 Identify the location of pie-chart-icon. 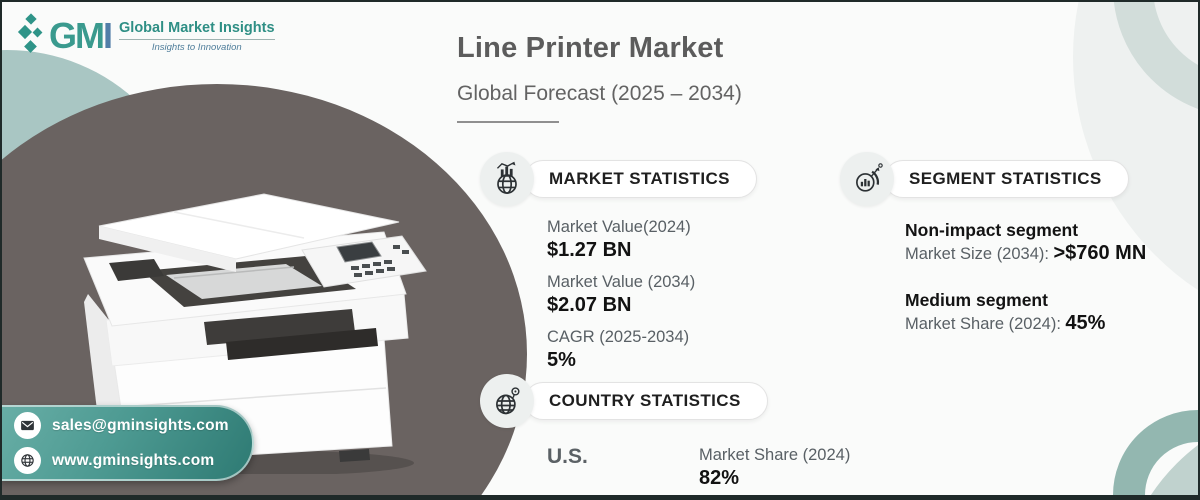
(867, 179).